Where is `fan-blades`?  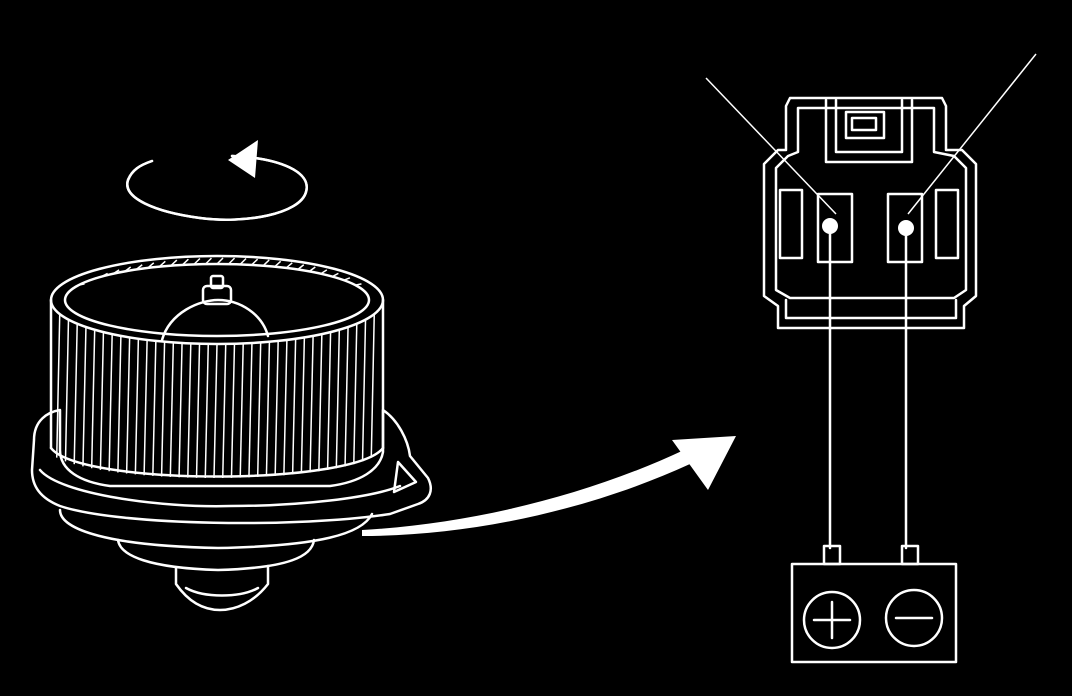 fan-blades is located at coordinates (215, 368).